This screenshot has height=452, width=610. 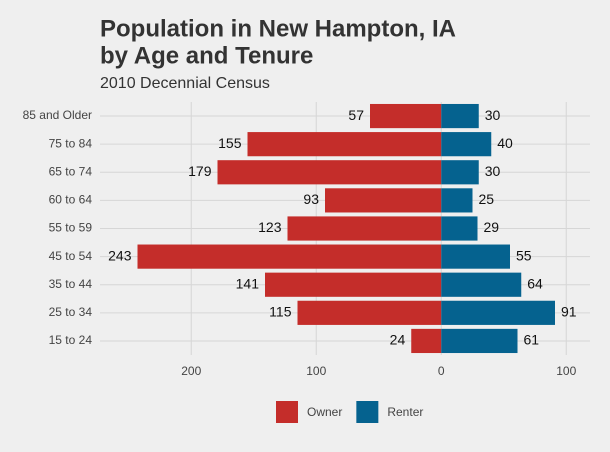 What do you see at coordinates (71, 340) in the screenshot?
I see `y-tick-label: 15 to 24` at bounding box center [71, 340].